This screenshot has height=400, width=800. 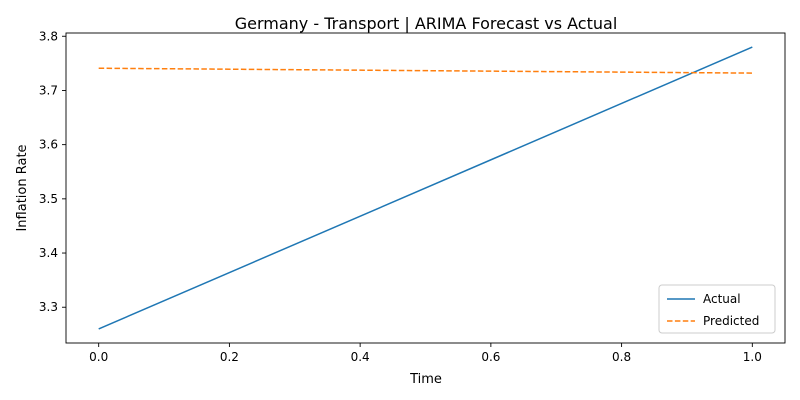 What do you see at coordinates (722, 299) in the screenshot?
I see `legend-label-actual: Actual` at bounding box center [722, 299].